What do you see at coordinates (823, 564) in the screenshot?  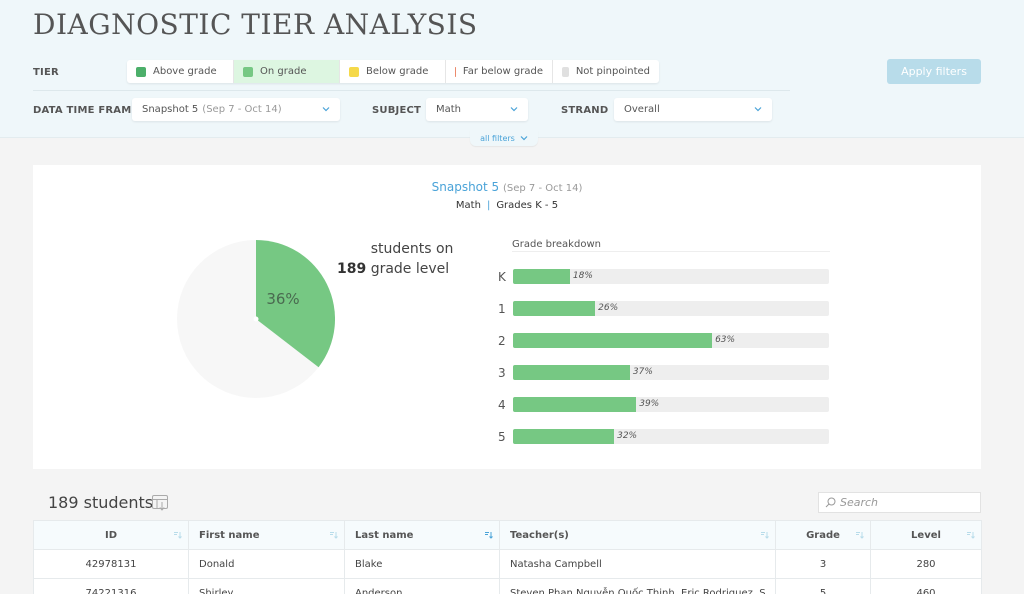 I see `cell-grade: 3` at bounding box center [823, 564].